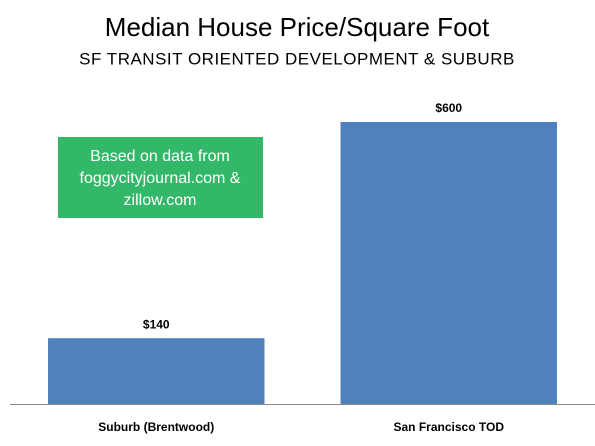  I want to click on value-label: $600, so click(448, 108).